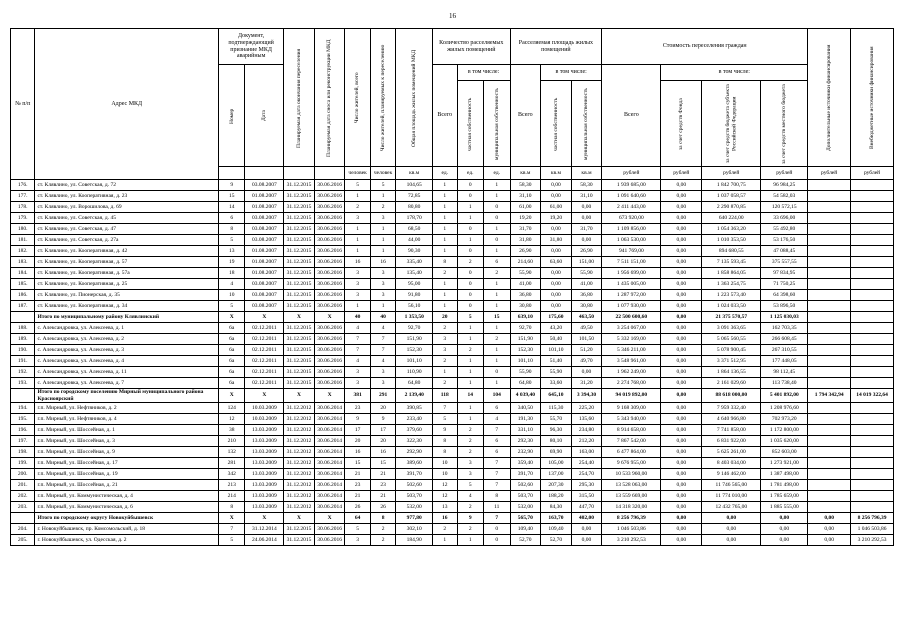 This screenshot has width=905, height=640. What do you see at coordinates (631, 441) in the screenshot?
I see `value-cell: 7 867 542,00` at bounding box center [631, 441].